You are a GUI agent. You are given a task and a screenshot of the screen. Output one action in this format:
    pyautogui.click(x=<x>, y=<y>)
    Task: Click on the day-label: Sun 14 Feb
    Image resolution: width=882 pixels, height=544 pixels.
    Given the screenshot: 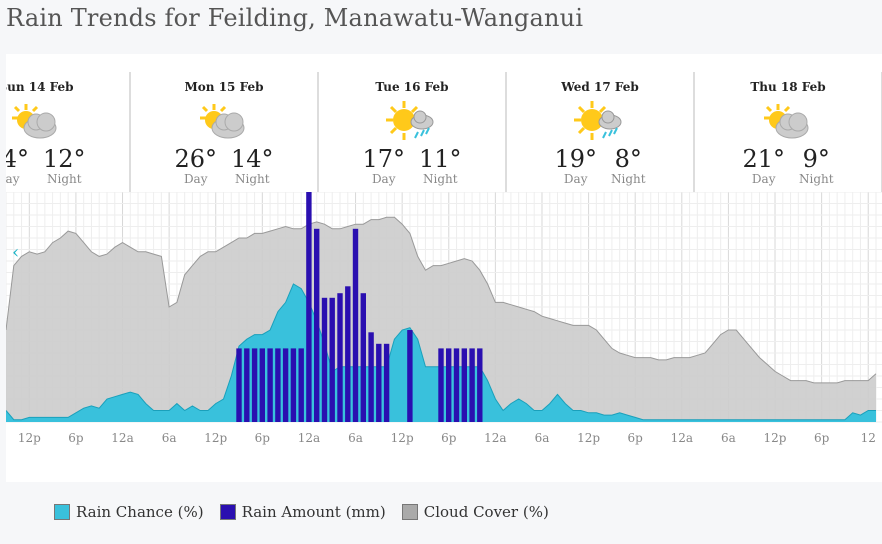 What is the action you would take?
    pyautogui.click(x=40, y=87)
    